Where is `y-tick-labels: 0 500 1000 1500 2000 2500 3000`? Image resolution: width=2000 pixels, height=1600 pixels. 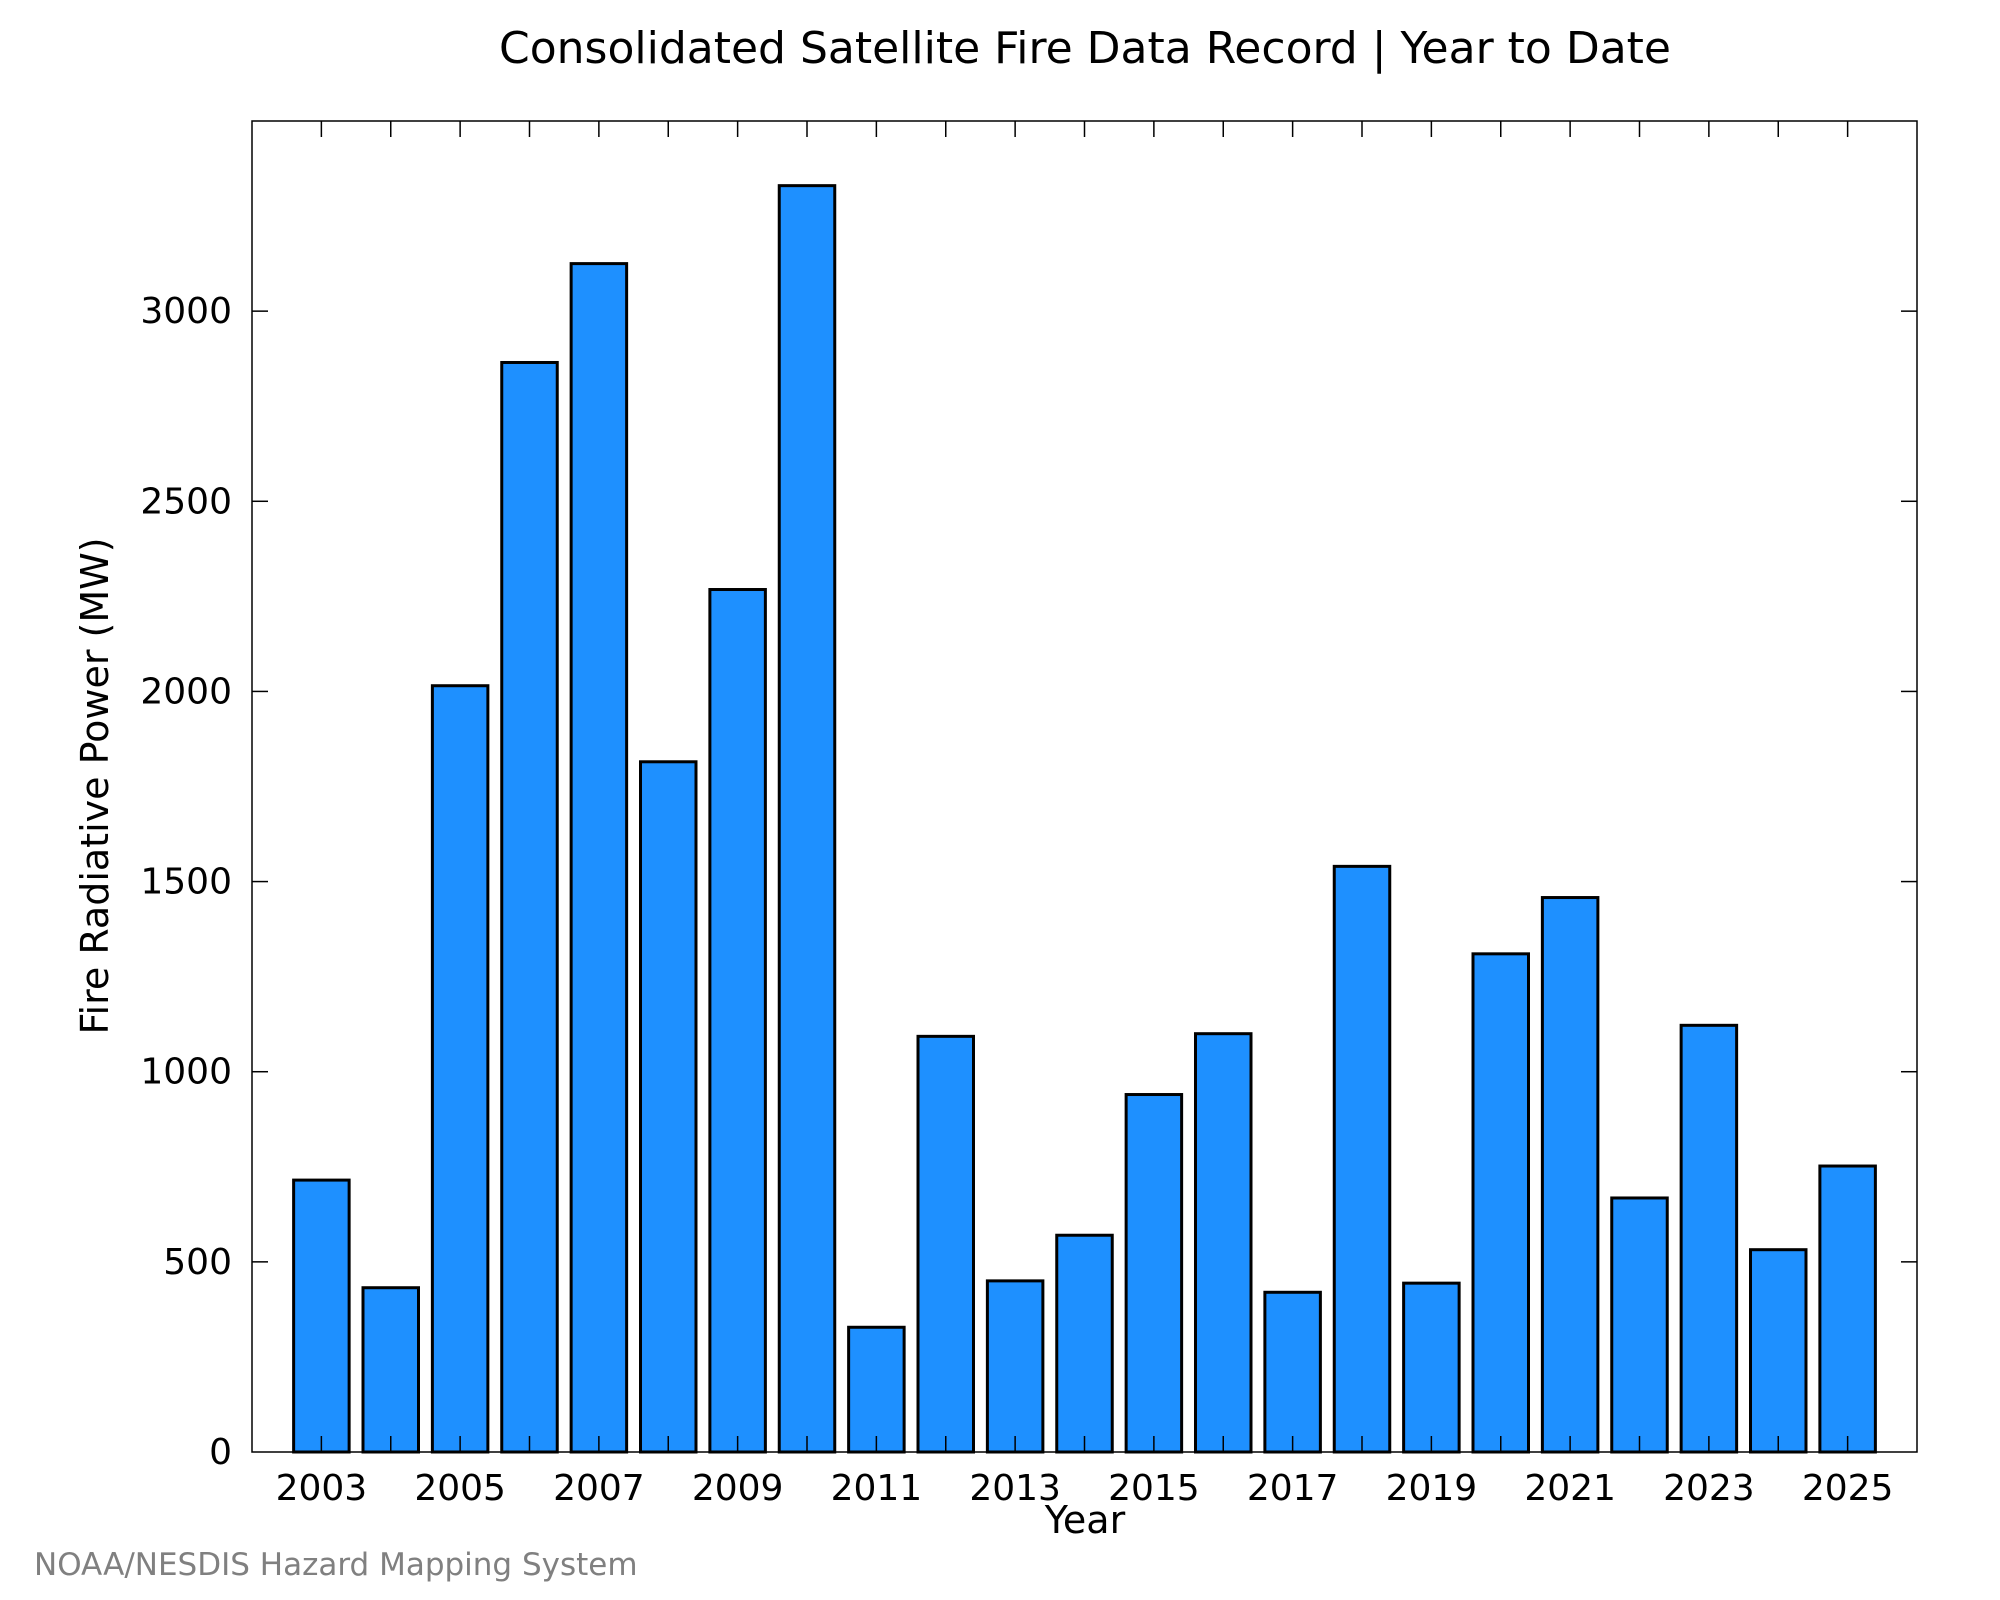
y-tick-labels: 0 500 1000 1500 2000 2500 3000 is located at coordinates (186, 882).